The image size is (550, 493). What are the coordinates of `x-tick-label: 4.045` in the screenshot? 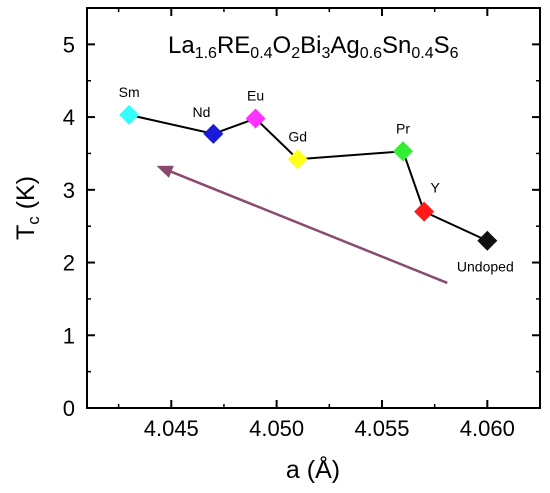 It's located at (171, 428).